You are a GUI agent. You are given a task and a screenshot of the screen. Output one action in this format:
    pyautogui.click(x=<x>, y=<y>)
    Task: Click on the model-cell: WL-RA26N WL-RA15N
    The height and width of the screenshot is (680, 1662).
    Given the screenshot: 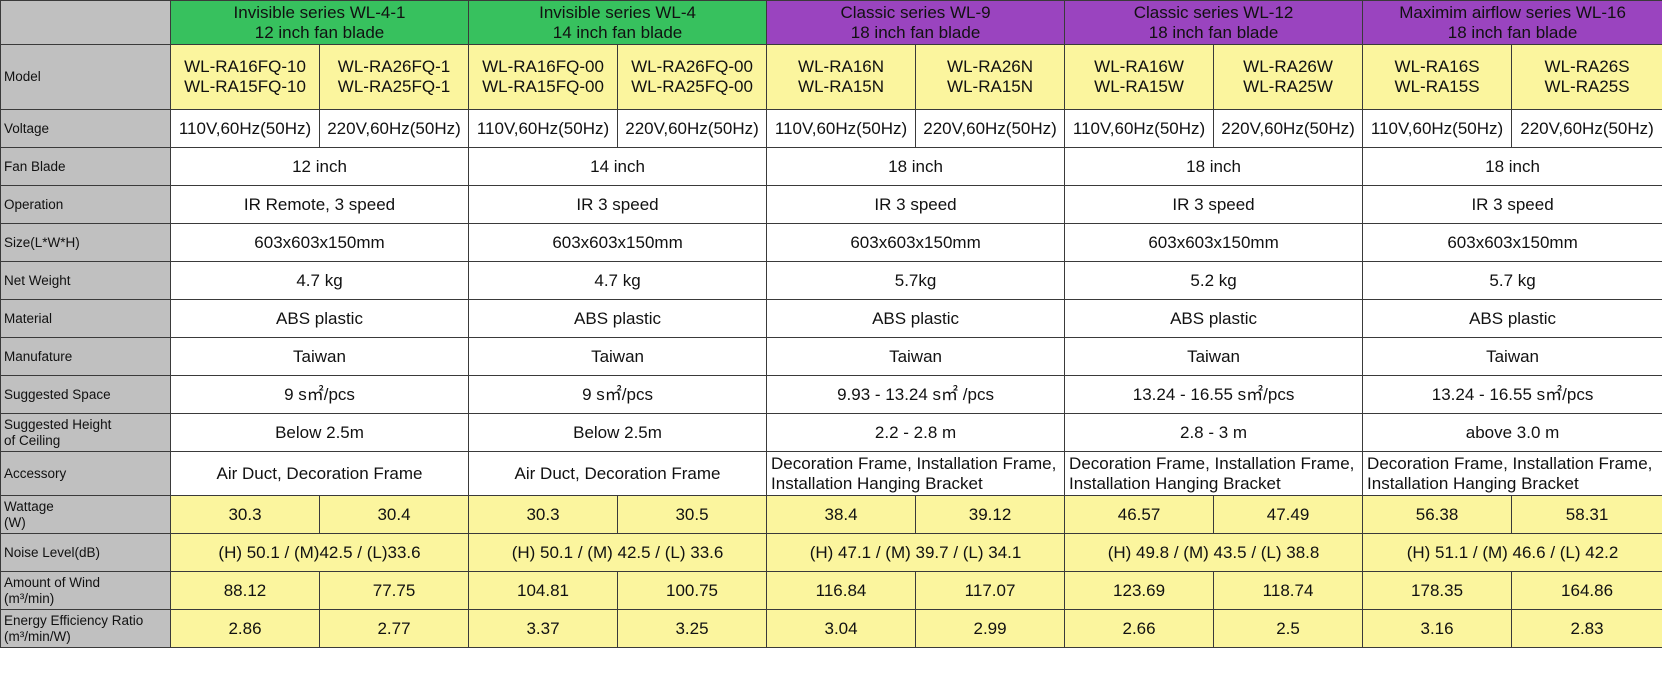 What is the action you would take?
    pyautogui.click(x=990, y=77)
    